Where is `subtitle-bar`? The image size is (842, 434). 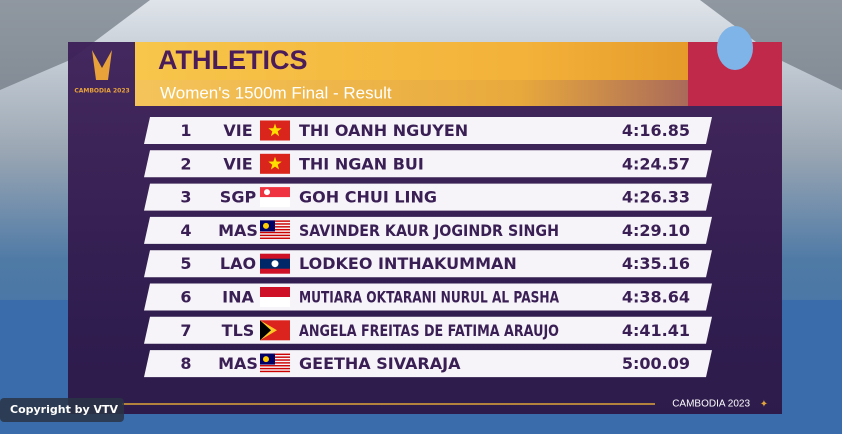
subtitle-bar is located at coordinates (455, 93).